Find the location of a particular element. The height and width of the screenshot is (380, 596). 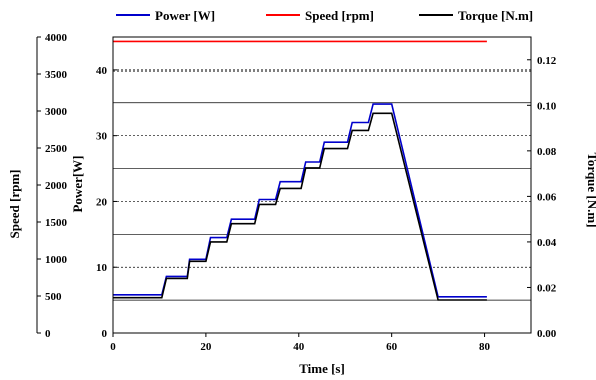

torque-tick-label: 0.12 is located at coordinates (547, 61).